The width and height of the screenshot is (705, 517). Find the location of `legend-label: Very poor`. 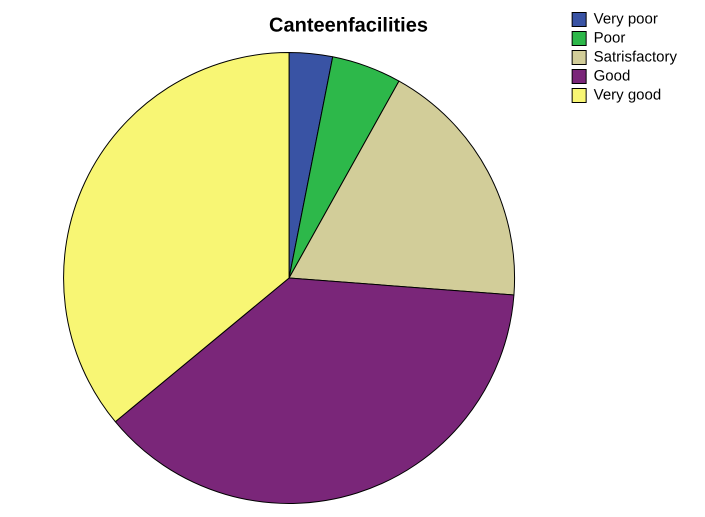

legend-label: Very poor is located at coordinates (626, 19).